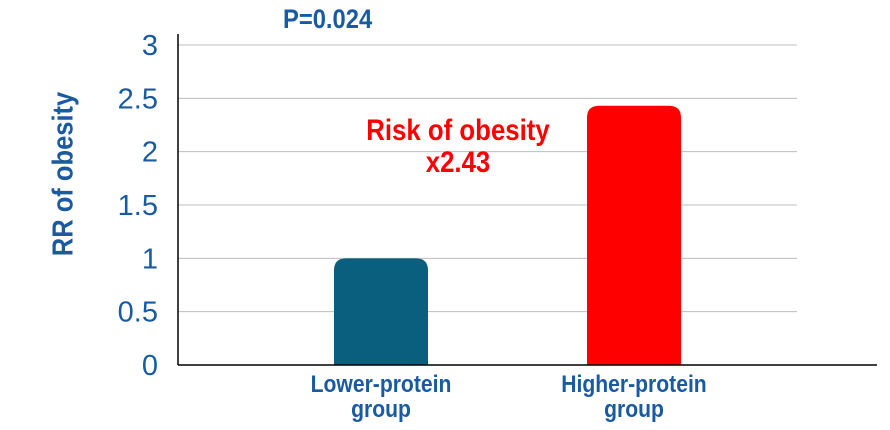 Image resolution: width=890 pixels, height=430 pixels. Describe the element at coordinates (138, 99) in the screenshot. I see `y-tick-label: 2.5` at that location.